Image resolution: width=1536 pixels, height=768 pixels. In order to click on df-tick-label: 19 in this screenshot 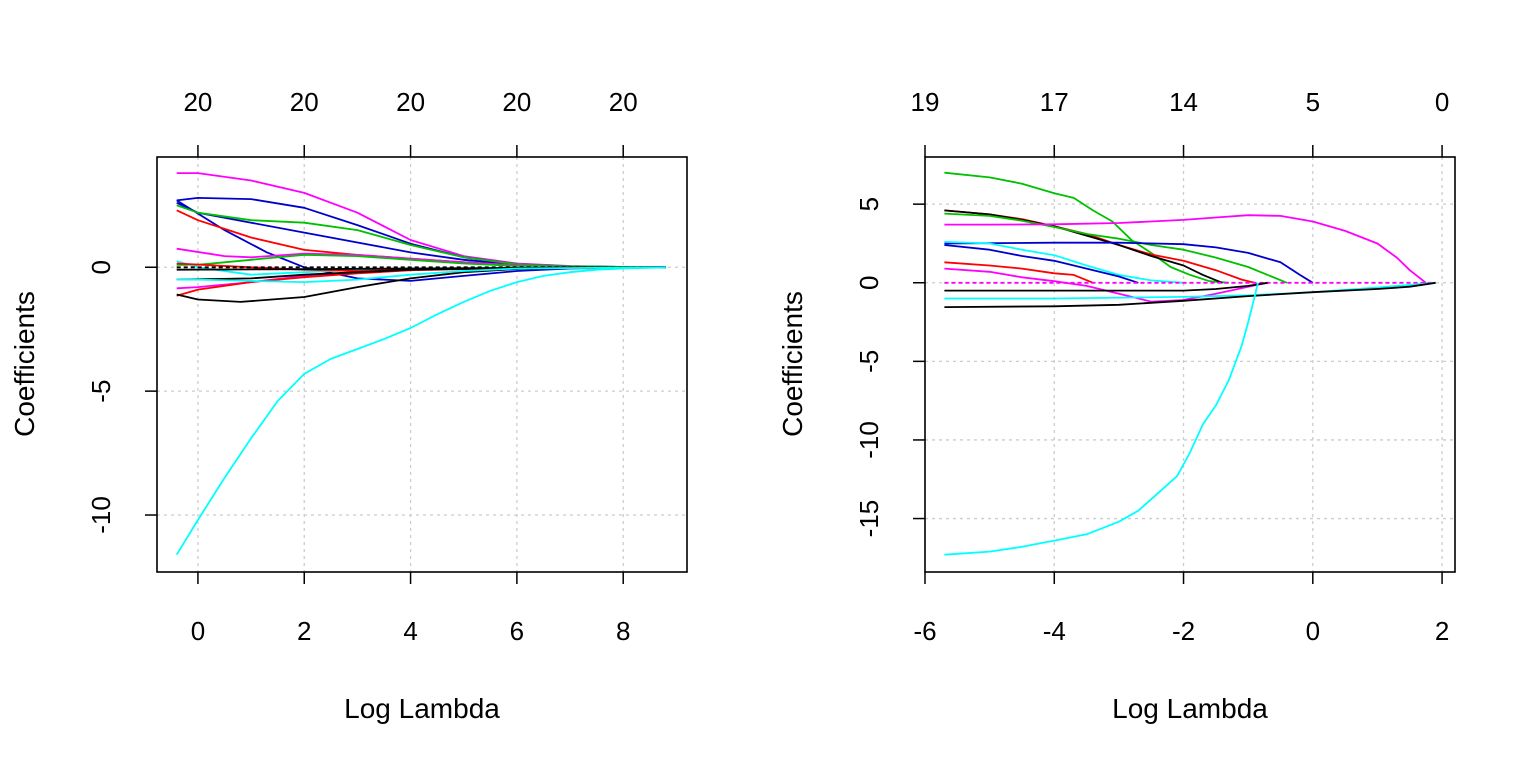, I will do `click(925, 102)`.